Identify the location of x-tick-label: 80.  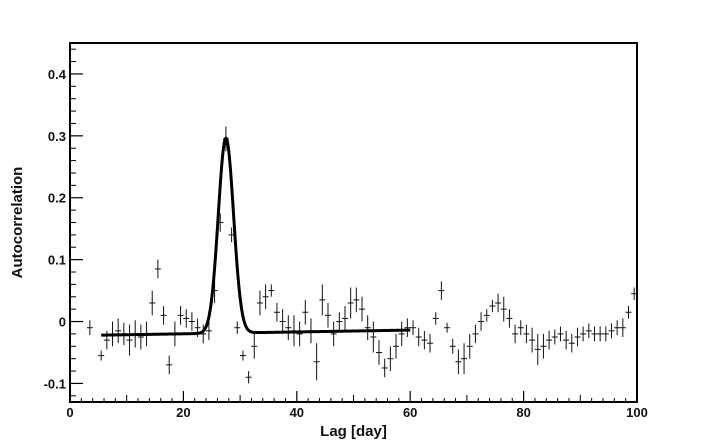
(523, 412).